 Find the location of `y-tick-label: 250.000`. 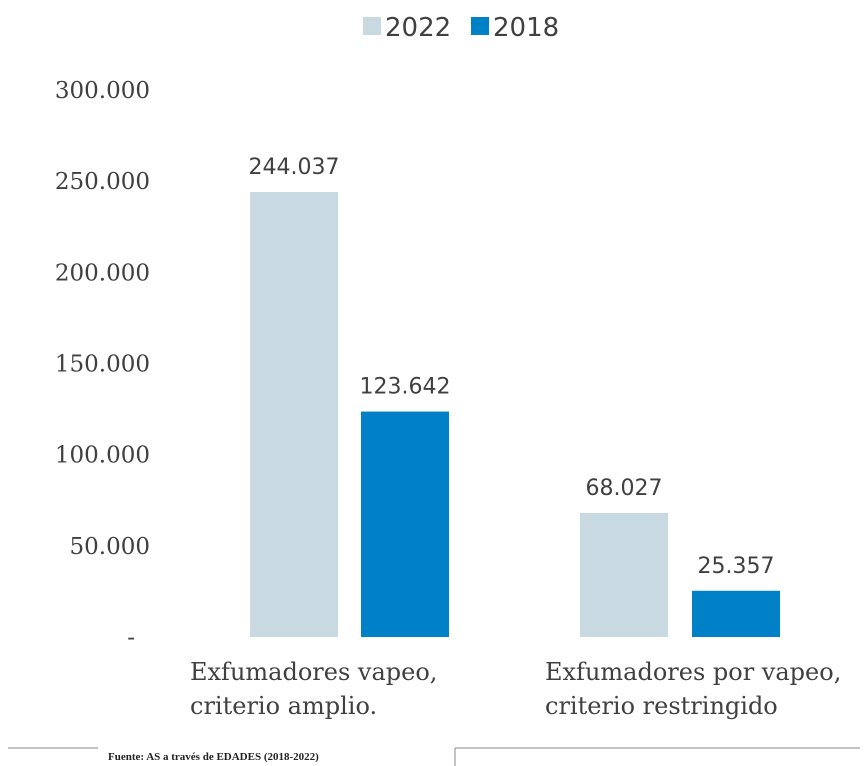

y-tick-label: 250.000 is located at coordinates (102, 182).